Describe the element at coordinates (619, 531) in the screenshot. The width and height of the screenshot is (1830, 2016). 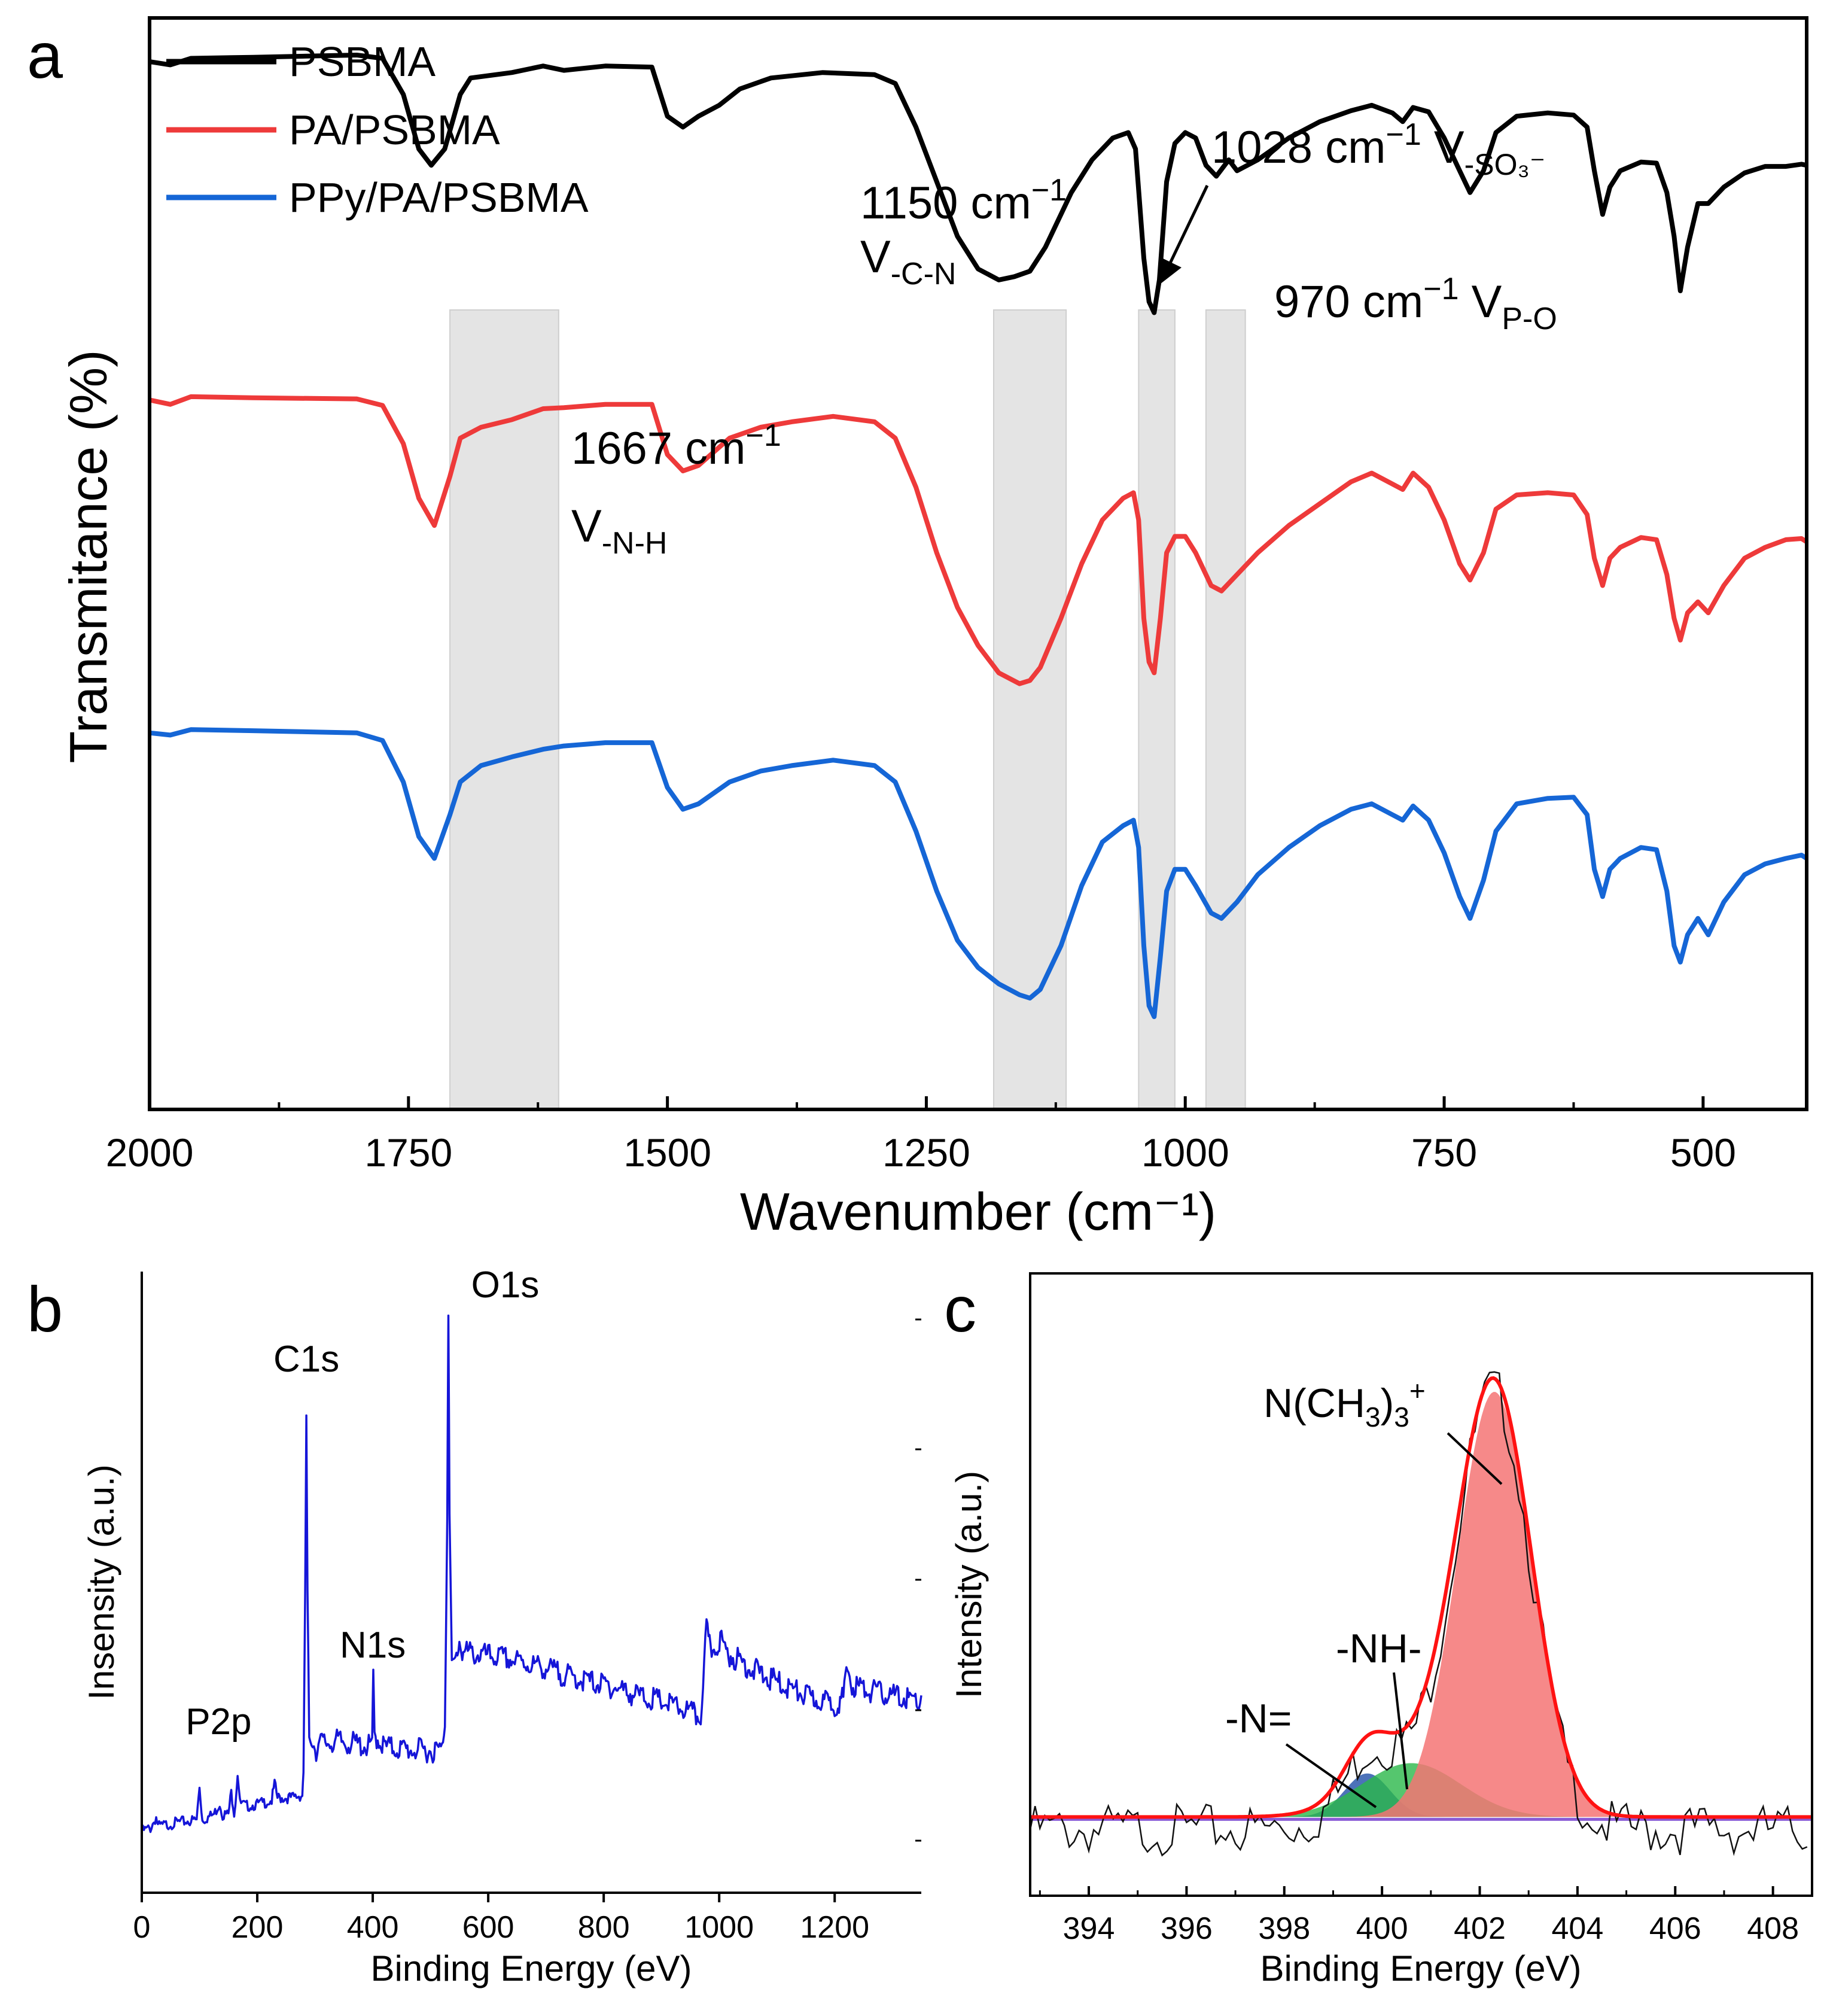
I see `annotation-1667-mode: V-N-H` at that location.